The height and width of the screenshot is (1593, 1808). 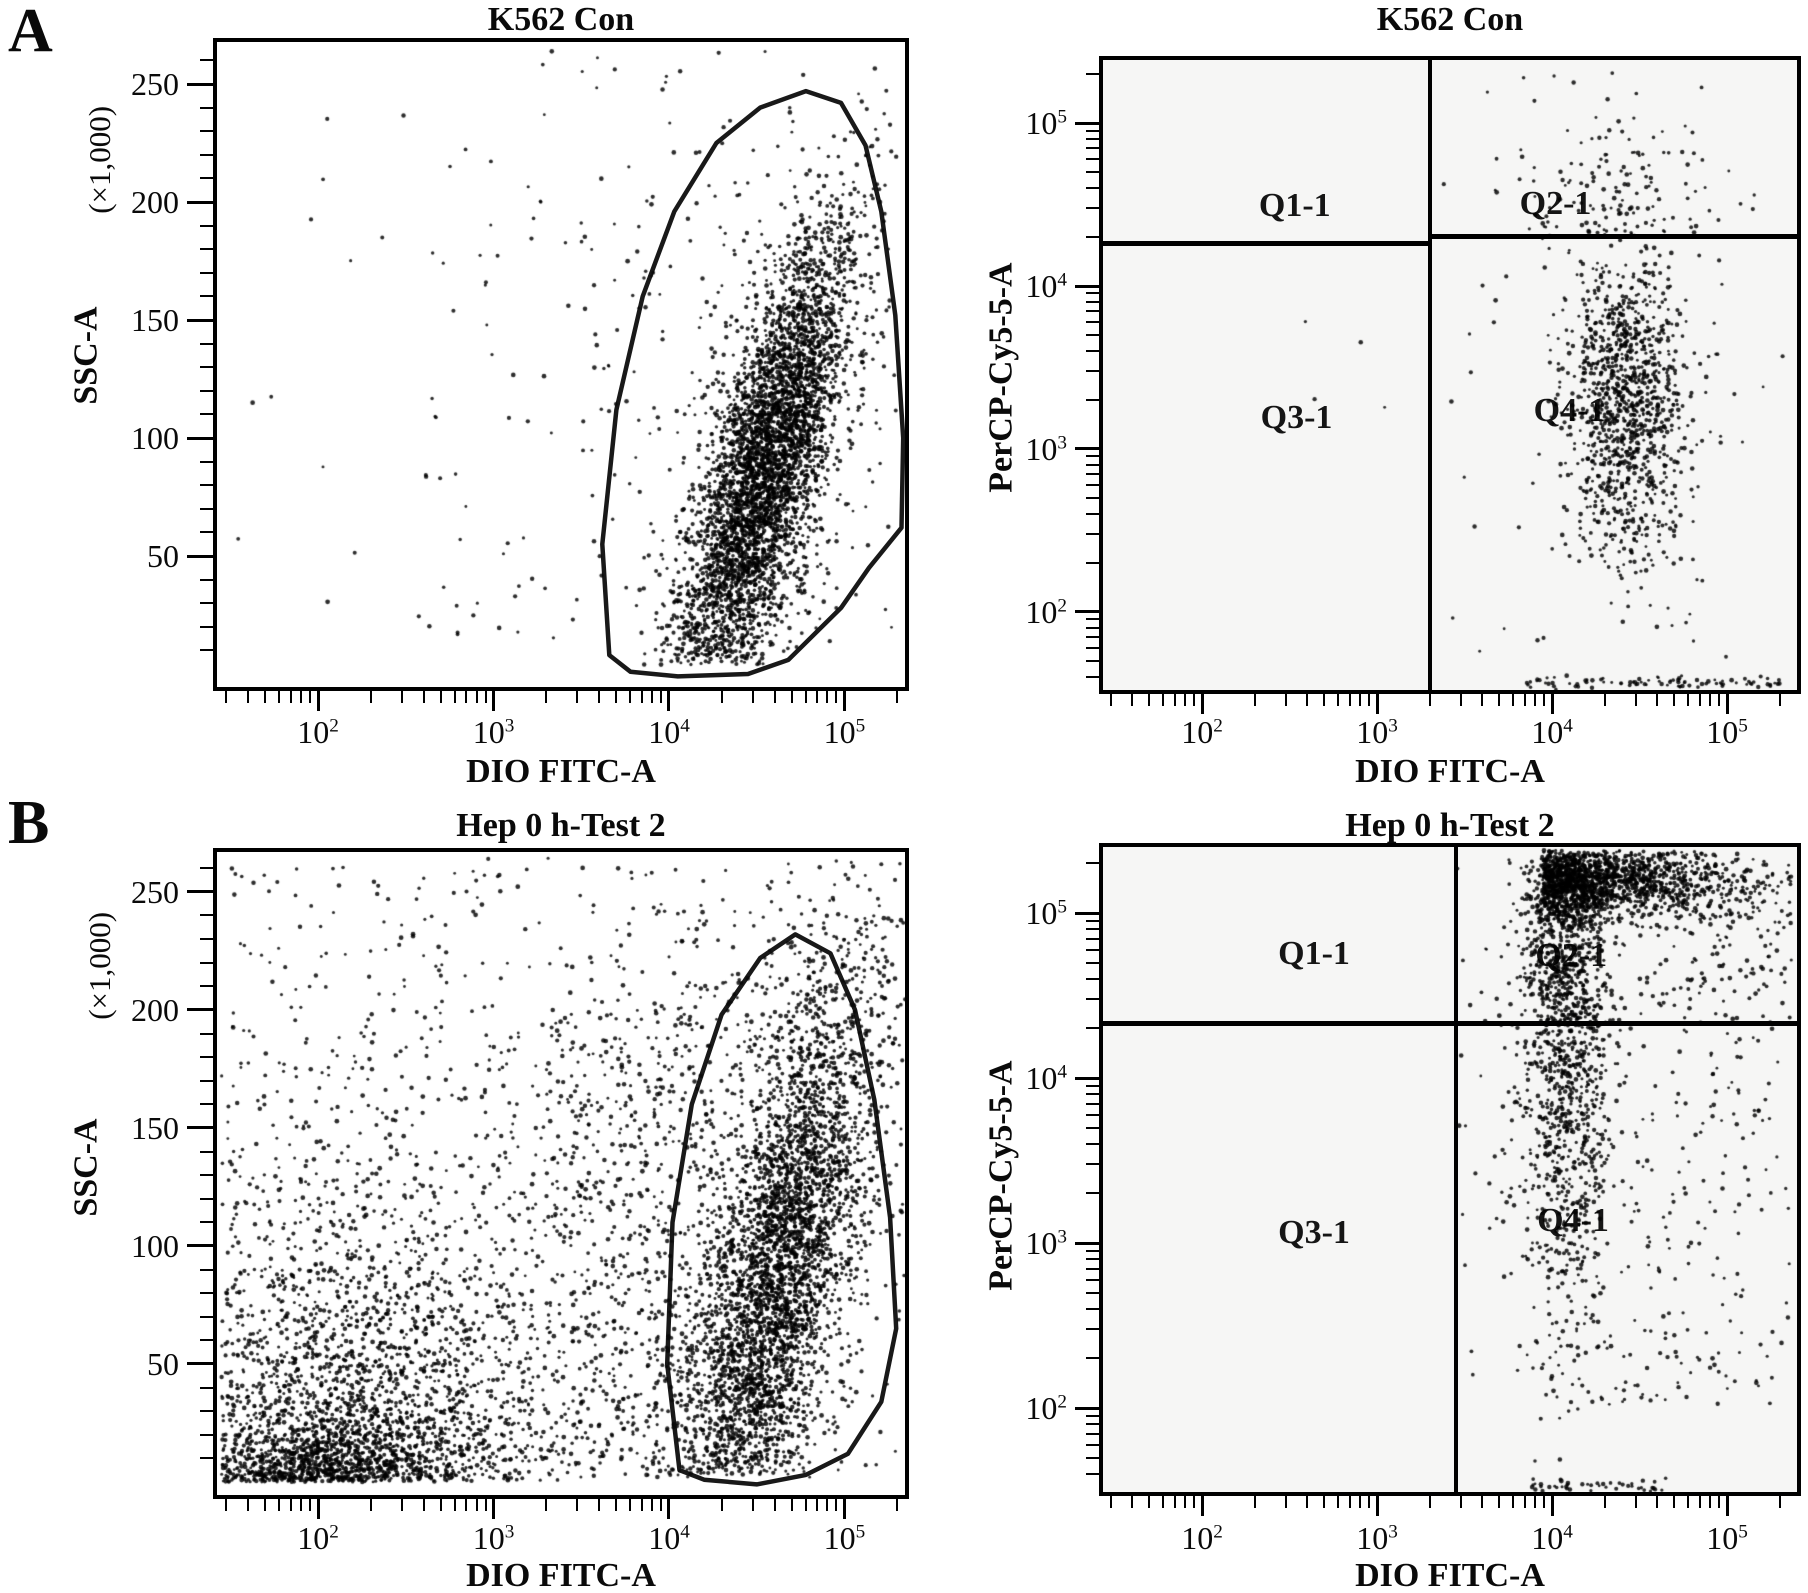 What do you see at coordinates (1046, 286) in the screenshot?
I see `y-tick-label: 10⁴` at bounding box center [1046, 286].